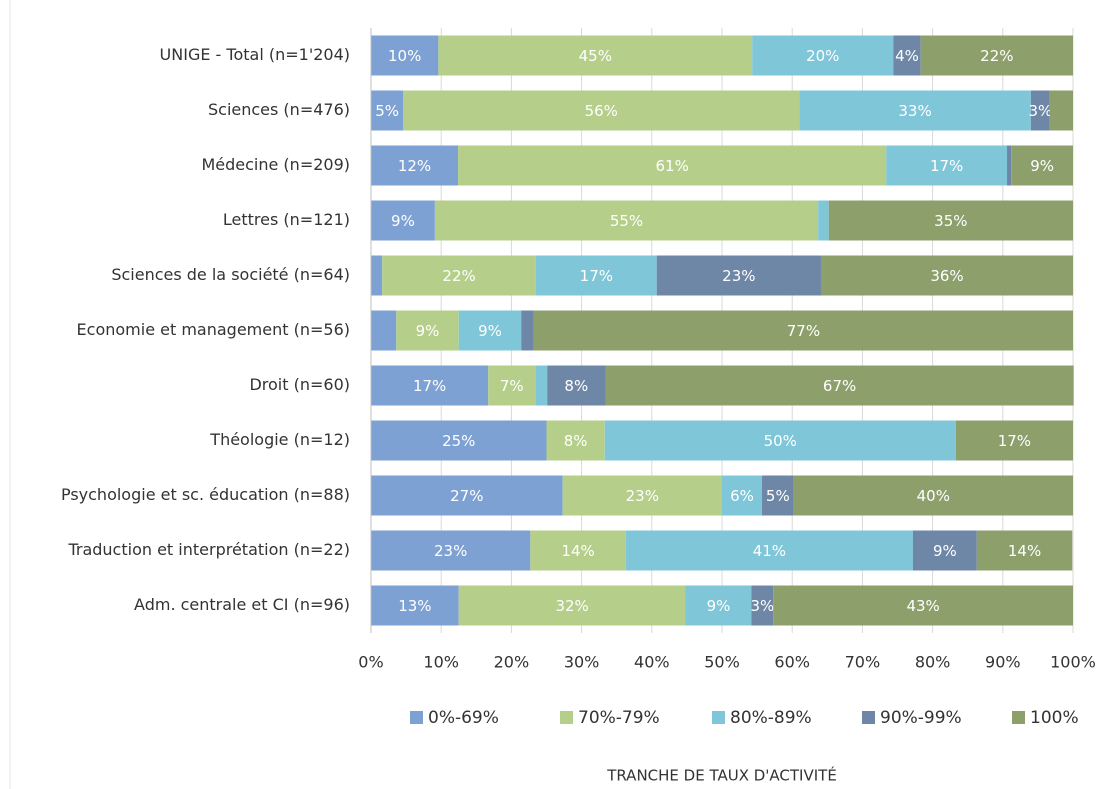  I want to click on data-label: 7%, so click(512, 386).